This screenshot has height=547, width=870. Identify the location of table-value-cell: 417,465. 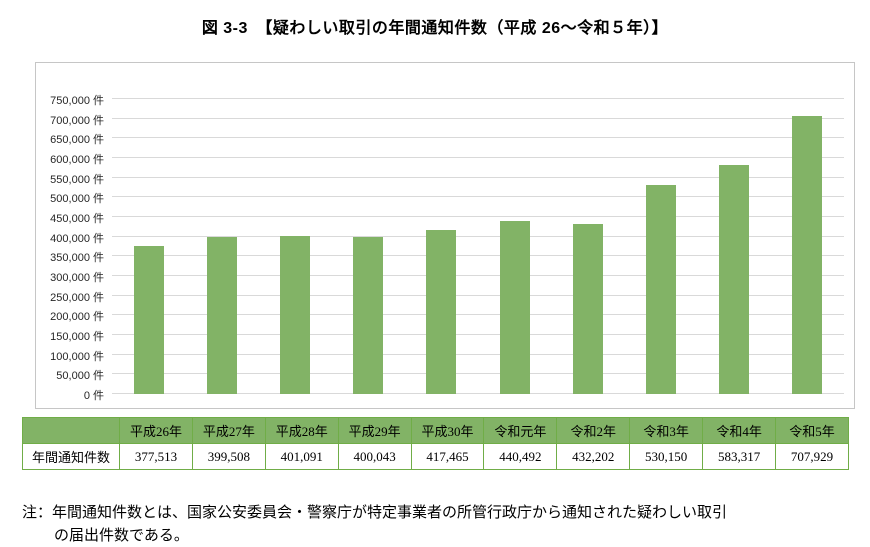
(447, 457).